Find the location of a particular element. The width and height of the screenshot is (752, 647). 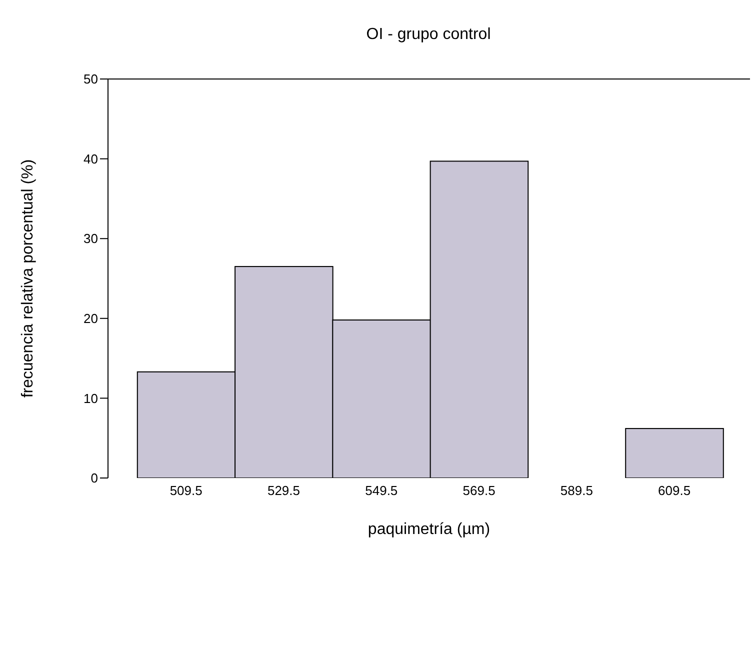

y-axis-title: frecuencia relativa porcentual (%) is located at coordinates (28, 278).